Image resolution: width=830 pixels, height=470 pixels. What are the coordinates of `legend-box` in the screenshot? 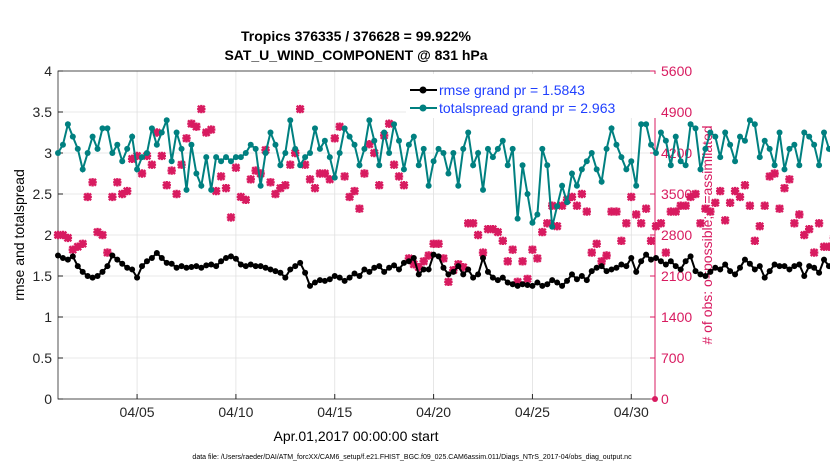 It's located at (531, 96).